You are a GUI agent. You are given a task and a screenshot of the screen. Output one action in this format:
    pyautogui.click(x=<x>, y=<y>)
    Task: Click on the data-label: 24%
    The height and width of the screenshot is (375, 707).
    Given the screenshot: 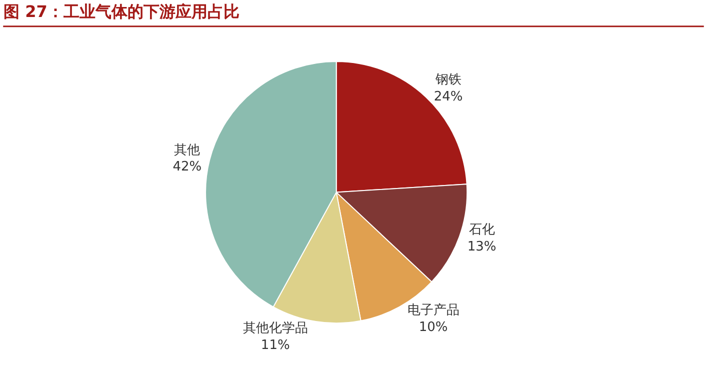 What is the action you would take?
    pyautogui.click(x=448, y=96)
    